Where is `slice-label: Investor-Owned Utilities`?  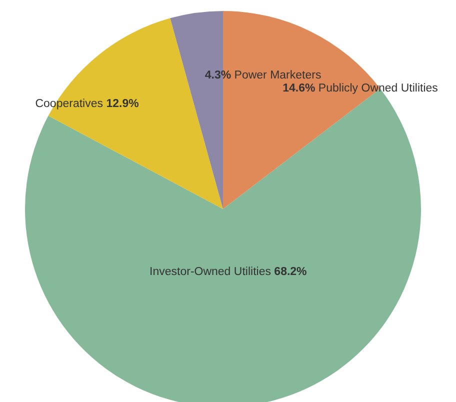 slice-label: Investor-Owned Utilities is located at coordinates (211, 272).